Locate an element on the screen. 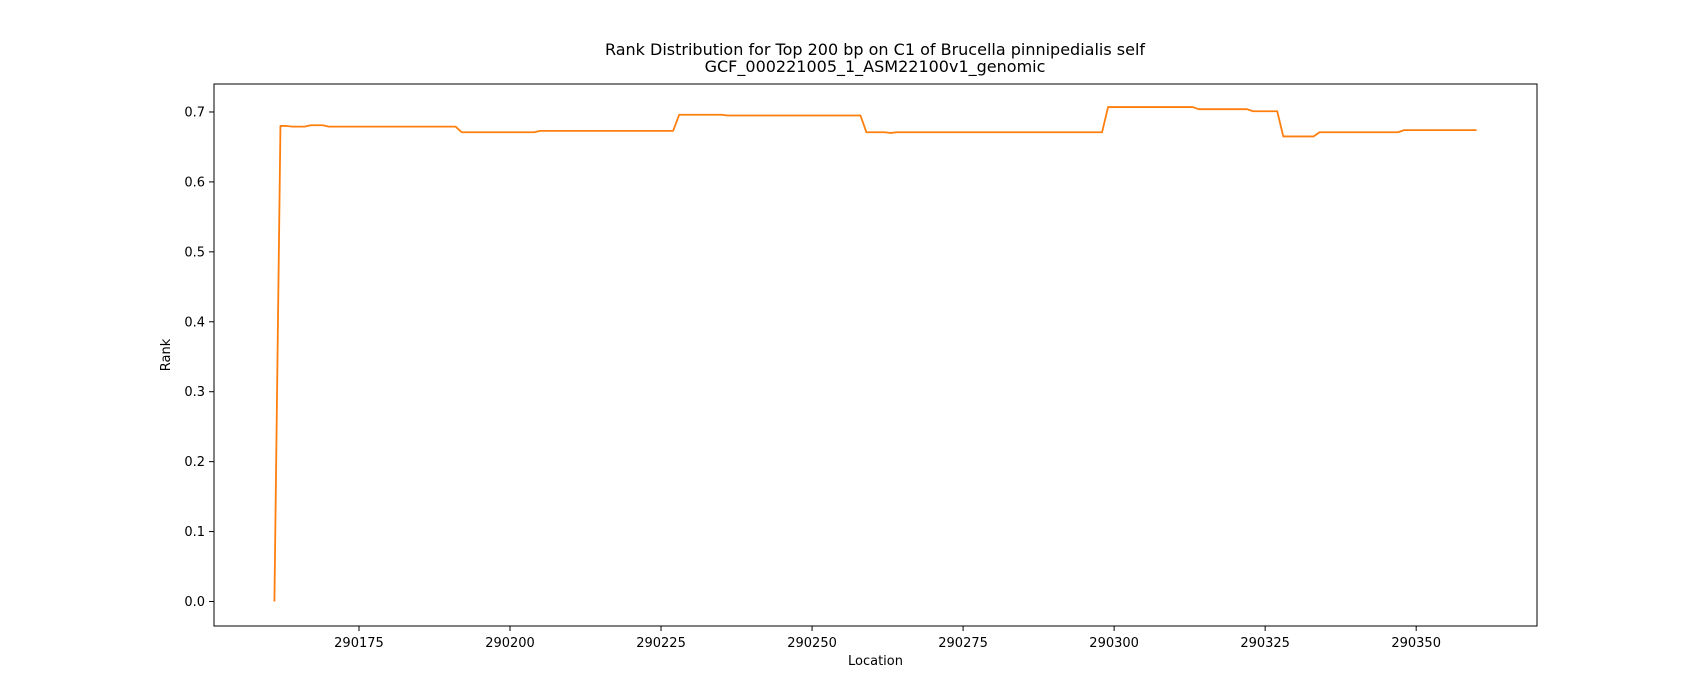 The height and width of the screenshot is (700, 1700). x-tick-label: 290275 is located at coordinates (963, 643).